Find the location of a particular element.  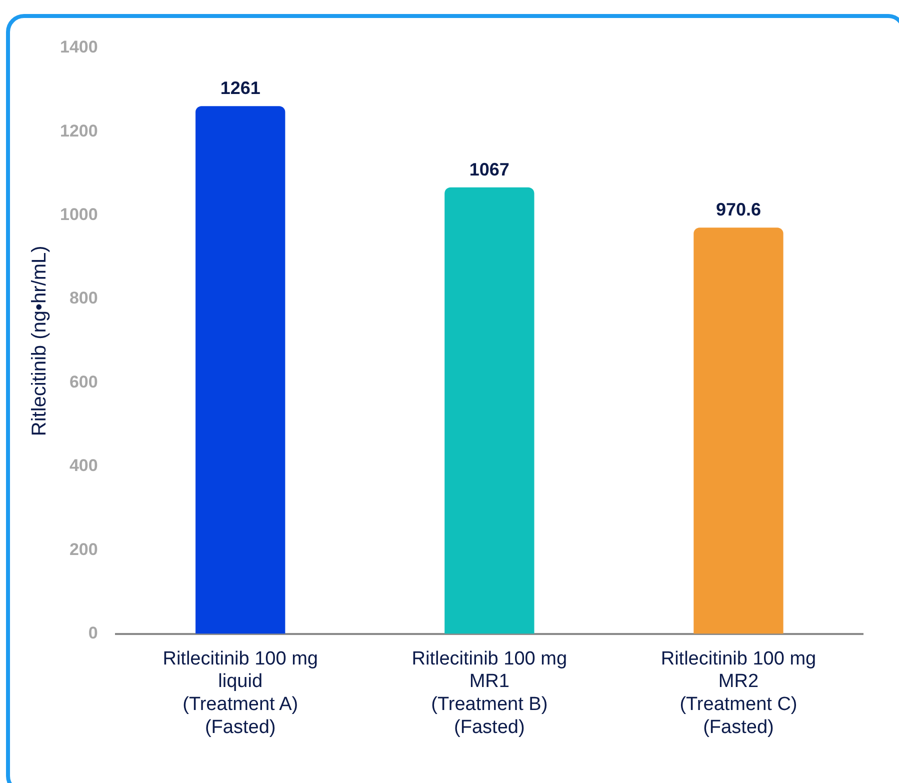

y-tick-label: 600 is located at coordinates (83, 382).